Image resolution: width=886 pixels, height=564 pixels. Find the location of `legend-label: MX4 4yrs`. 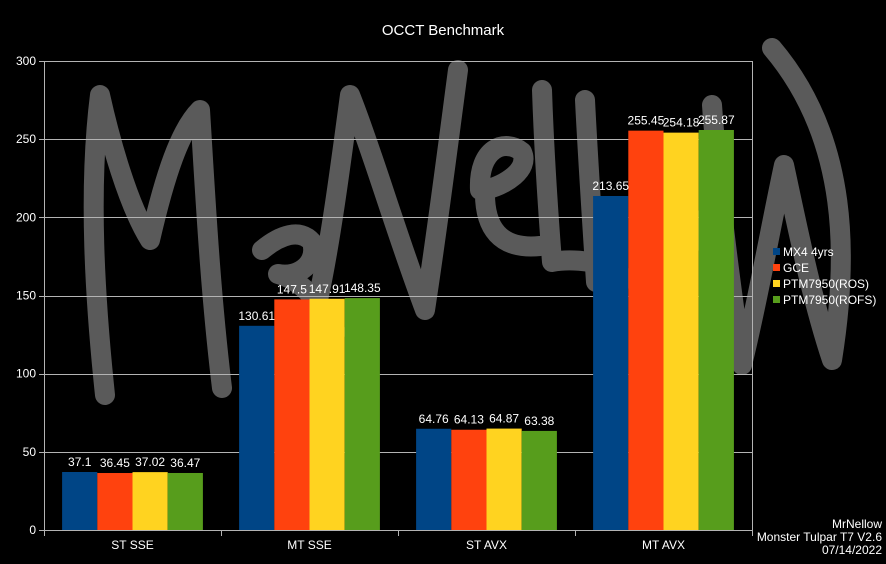

legend-label: MX4 4yrs is located at coordinates (808, 252).